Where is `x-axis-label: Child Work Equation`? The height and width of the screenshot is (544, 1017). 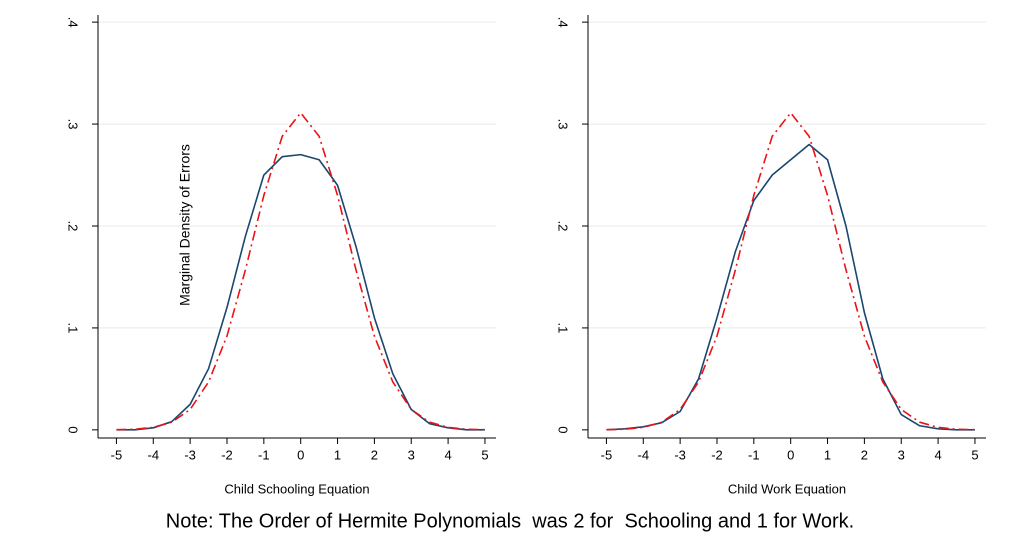 x-axis-label: Child Work Equation is located at coordinates (787, 488).